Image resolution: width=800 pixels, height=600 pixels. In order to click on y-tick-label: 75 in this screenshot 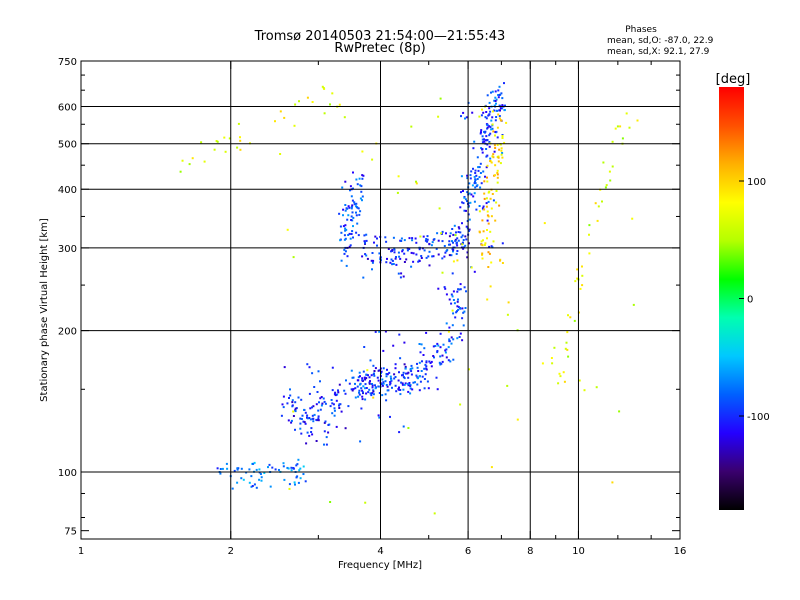, I will do `click(70, 532)`.